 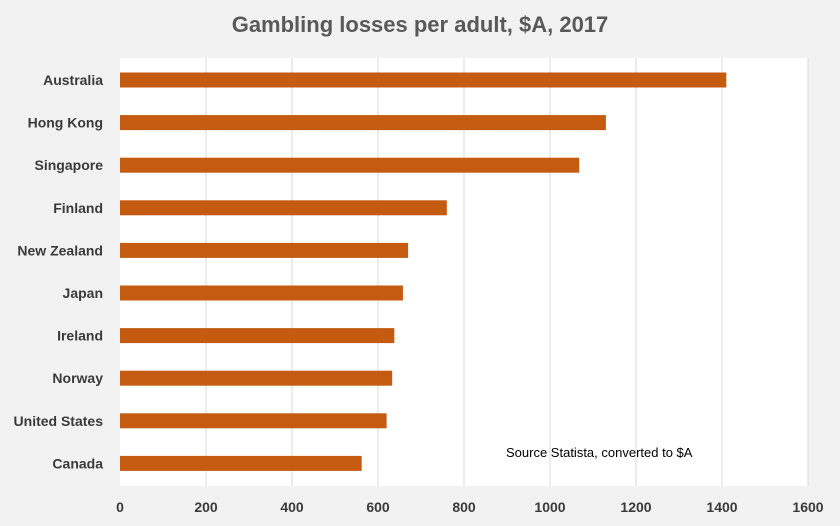 I want to click on category-label: Australia, so click(x=73, y=80).